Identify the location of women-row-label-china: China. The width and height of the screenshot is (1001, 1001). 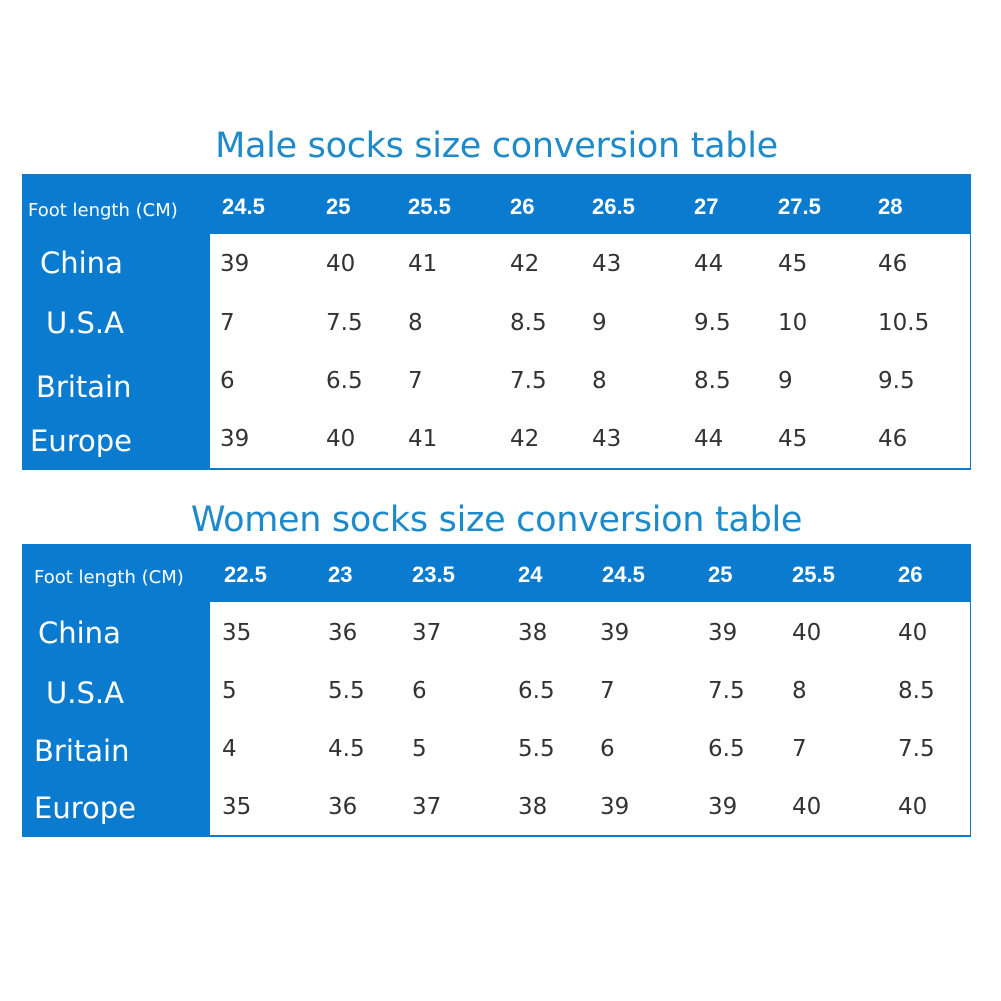
(79, 633).